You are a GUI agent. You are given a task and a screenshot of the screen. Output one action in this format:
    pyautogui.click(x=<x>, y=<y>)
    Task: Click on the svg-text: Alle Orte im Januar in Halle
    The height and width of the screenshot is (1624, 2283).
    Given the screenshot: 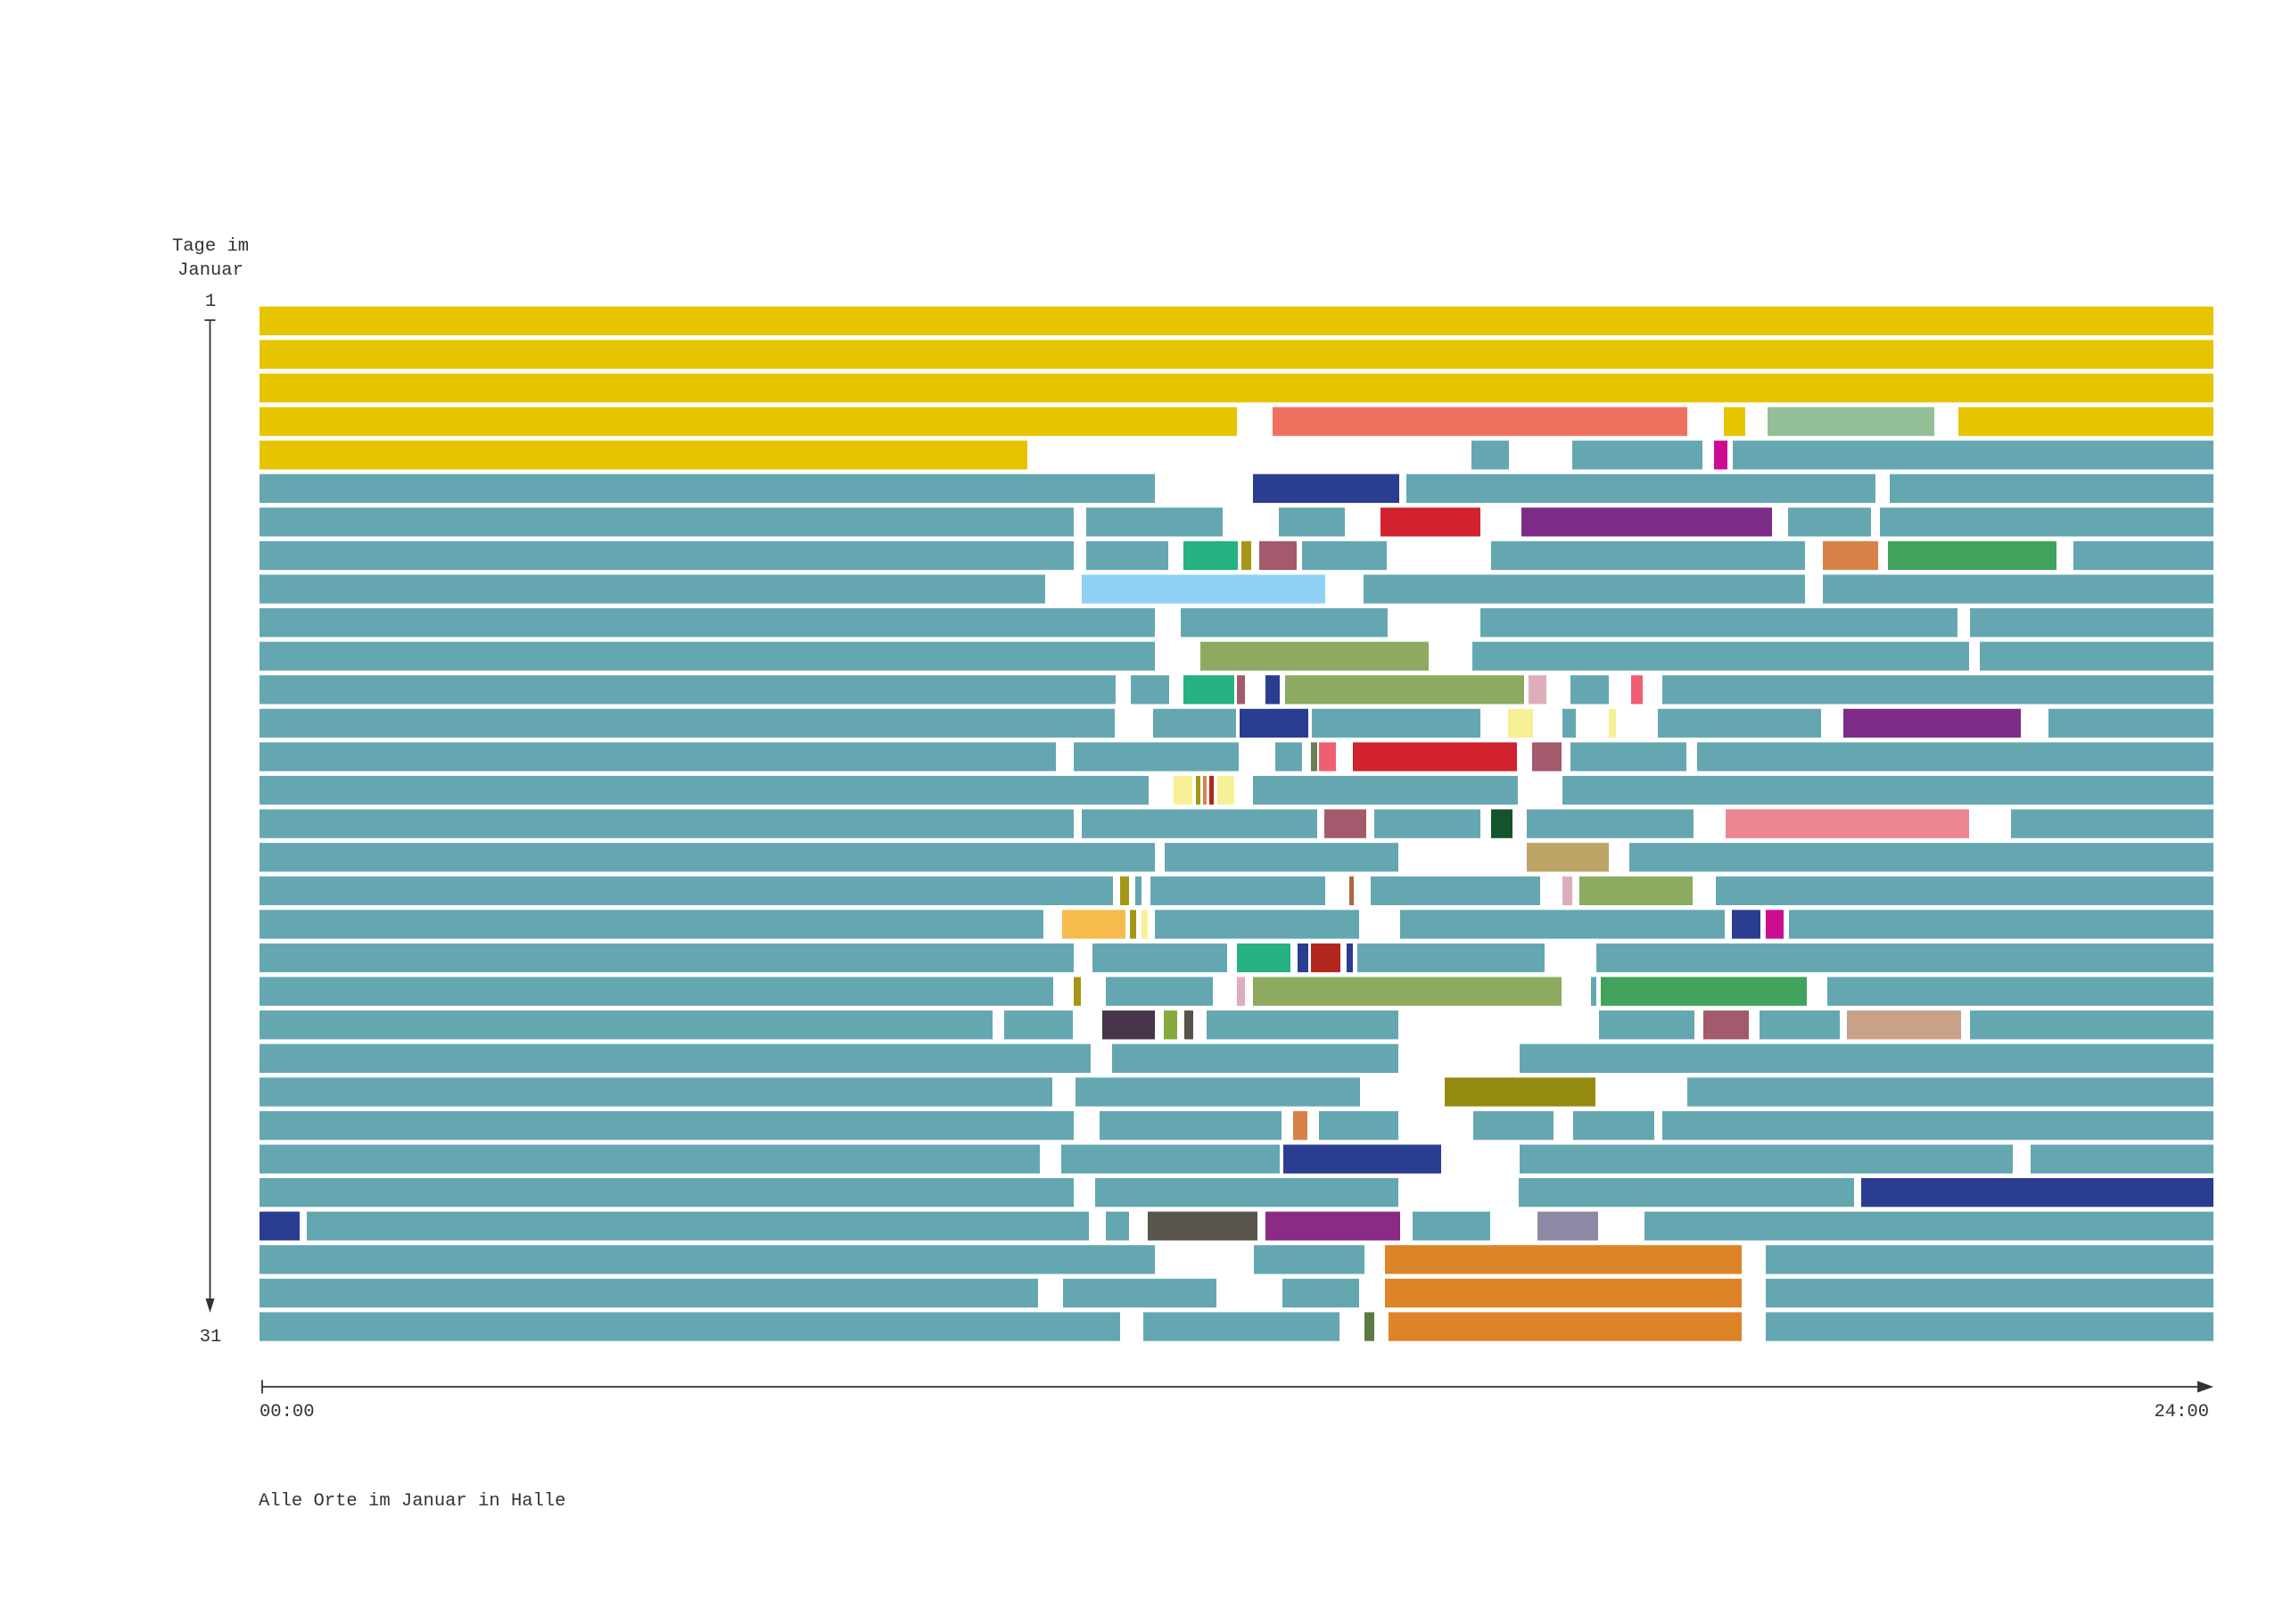 What is the action you would take?
    pyautogui.click(x=412, y=1501)
    